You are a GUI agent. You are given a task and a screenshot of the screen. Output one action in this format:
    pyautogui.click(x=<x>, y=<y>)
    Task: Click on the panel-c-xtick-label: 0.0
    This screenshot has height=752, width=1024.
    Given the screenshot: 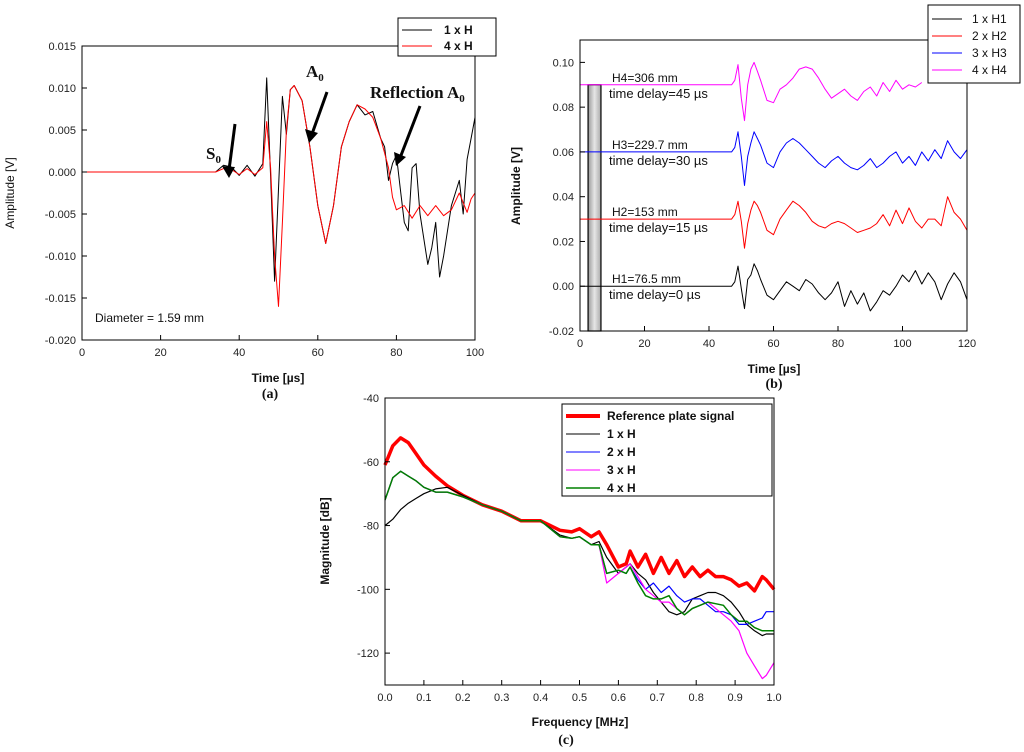 What is the action you would take?
    pyautogui.click(x=384, y=698)
    